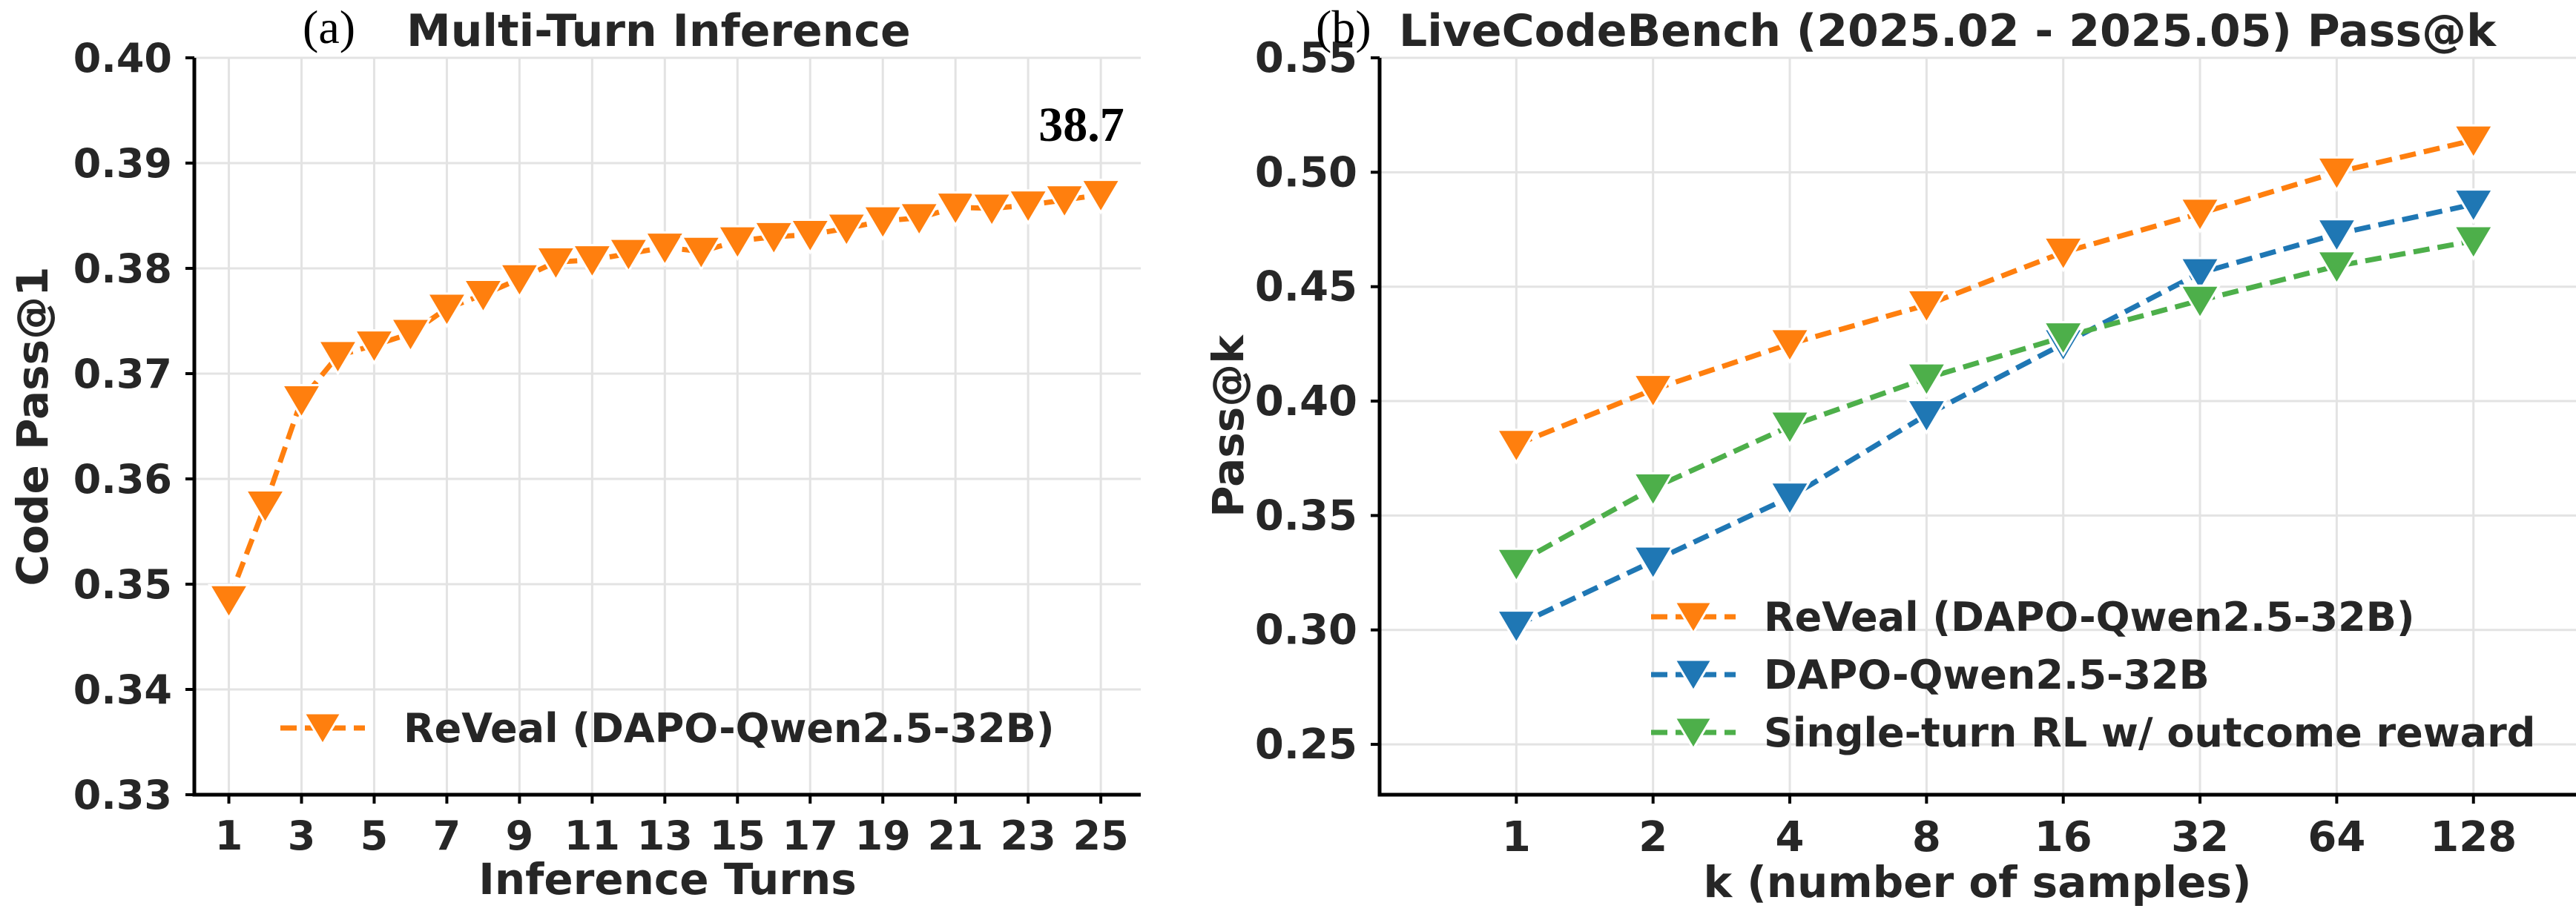  What do you see at coordinates (1306, 287) in the screenshot?
I see `chart-b-ytick-label: 0.45` at bounding box center [1306, 287].